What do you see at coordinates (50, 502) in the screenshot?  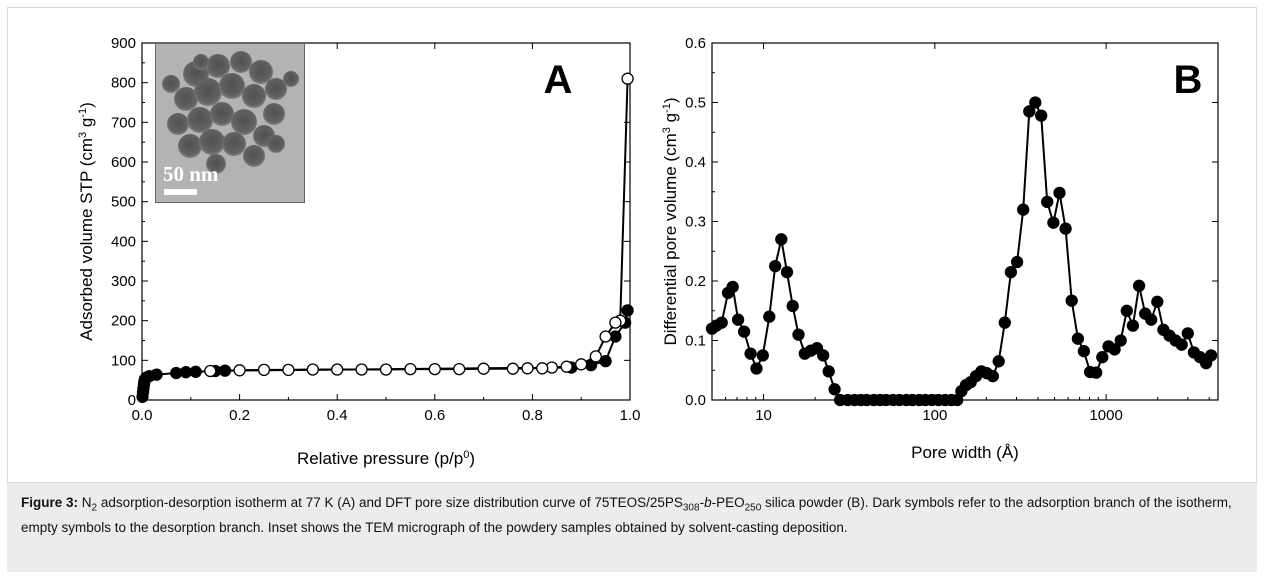 I see `caption-label: Figure 3:` at bounding box center [50, 502].